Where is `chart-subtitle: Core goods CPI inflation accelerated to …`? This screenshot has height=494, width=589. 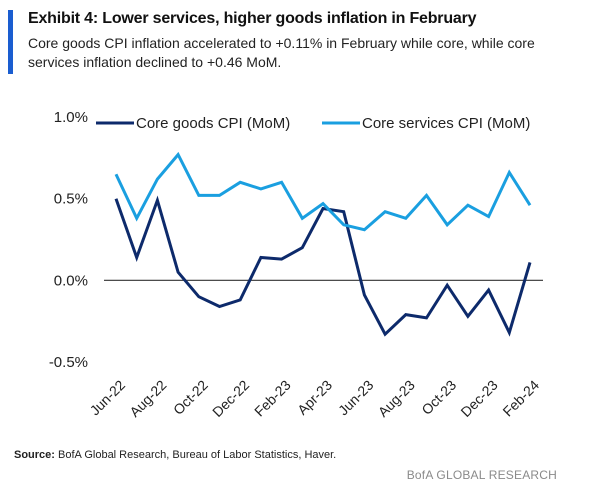
chart-subtitle: Core goods CPI inflation accelerated to … is located at coordinates (281, 52).